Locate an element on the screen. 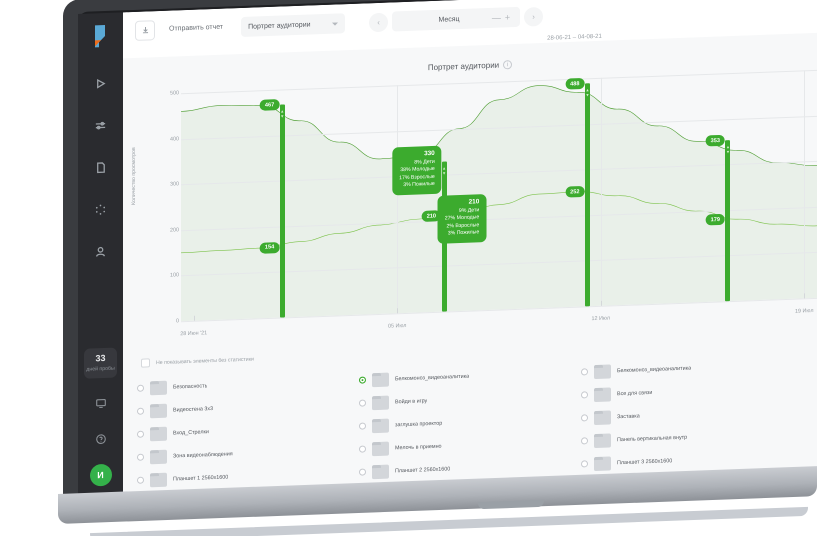 Image resolution: width=817 pixels, height=536 pixels. list-item-label: заглушка проектор is located at coordinates (419, 424).